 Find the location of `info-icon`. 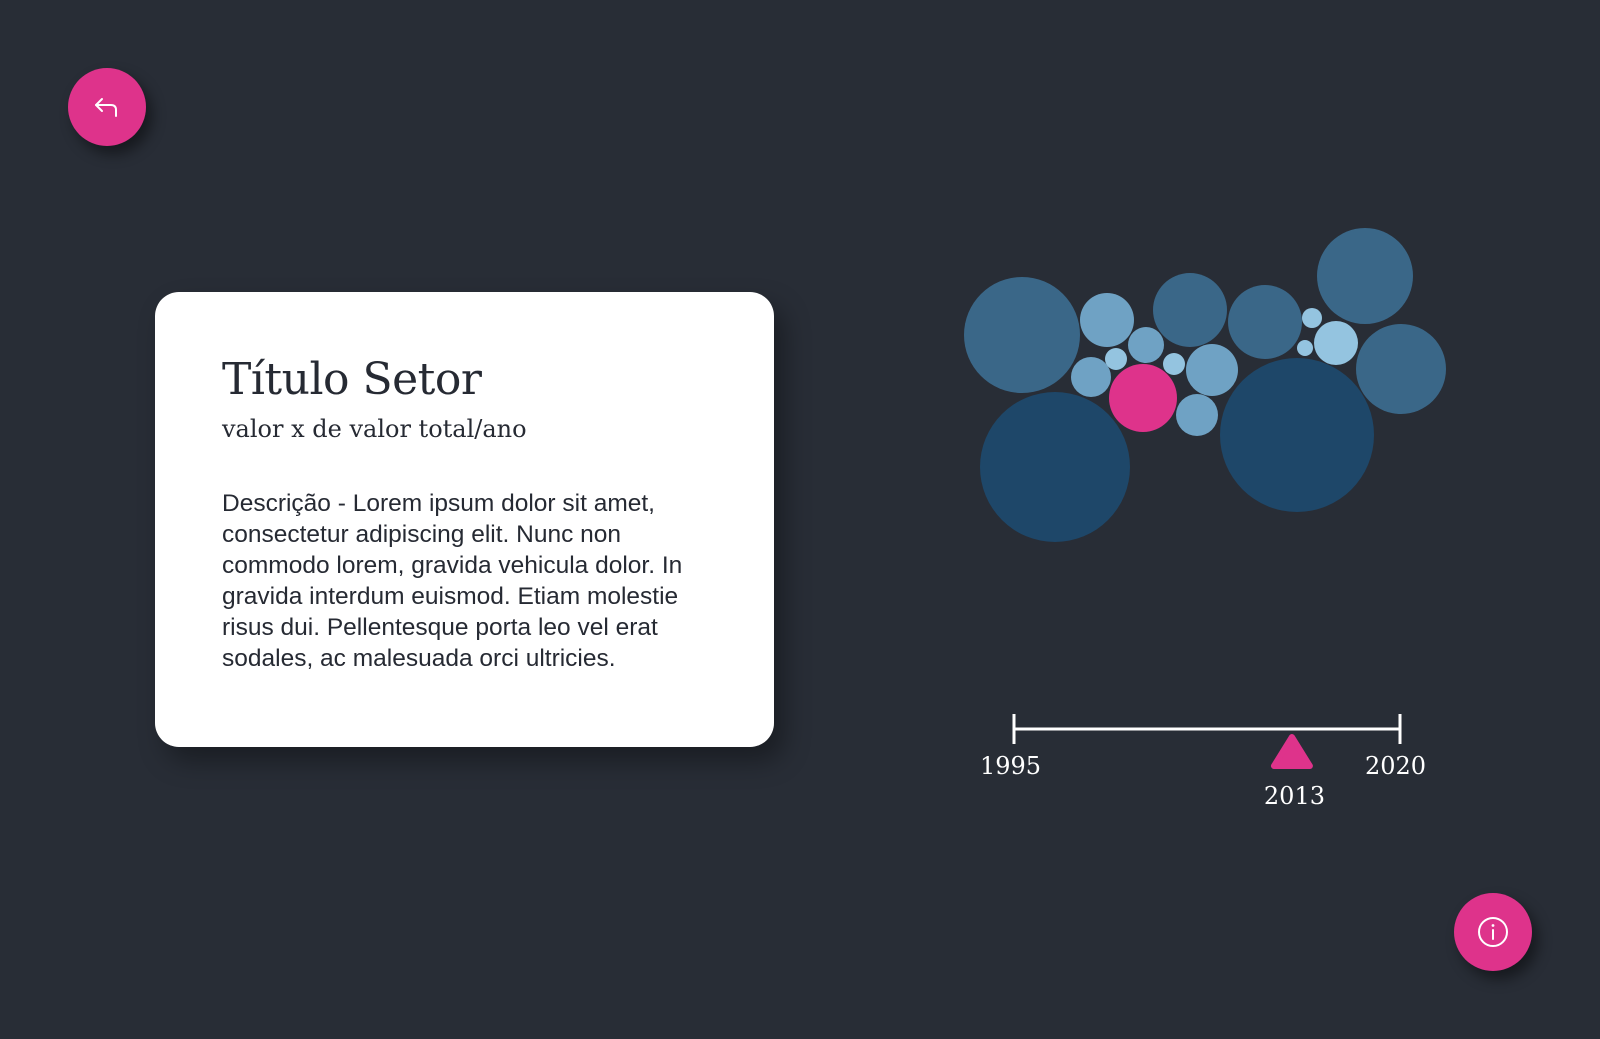

info-icon is located at coordinates (1493, 932).